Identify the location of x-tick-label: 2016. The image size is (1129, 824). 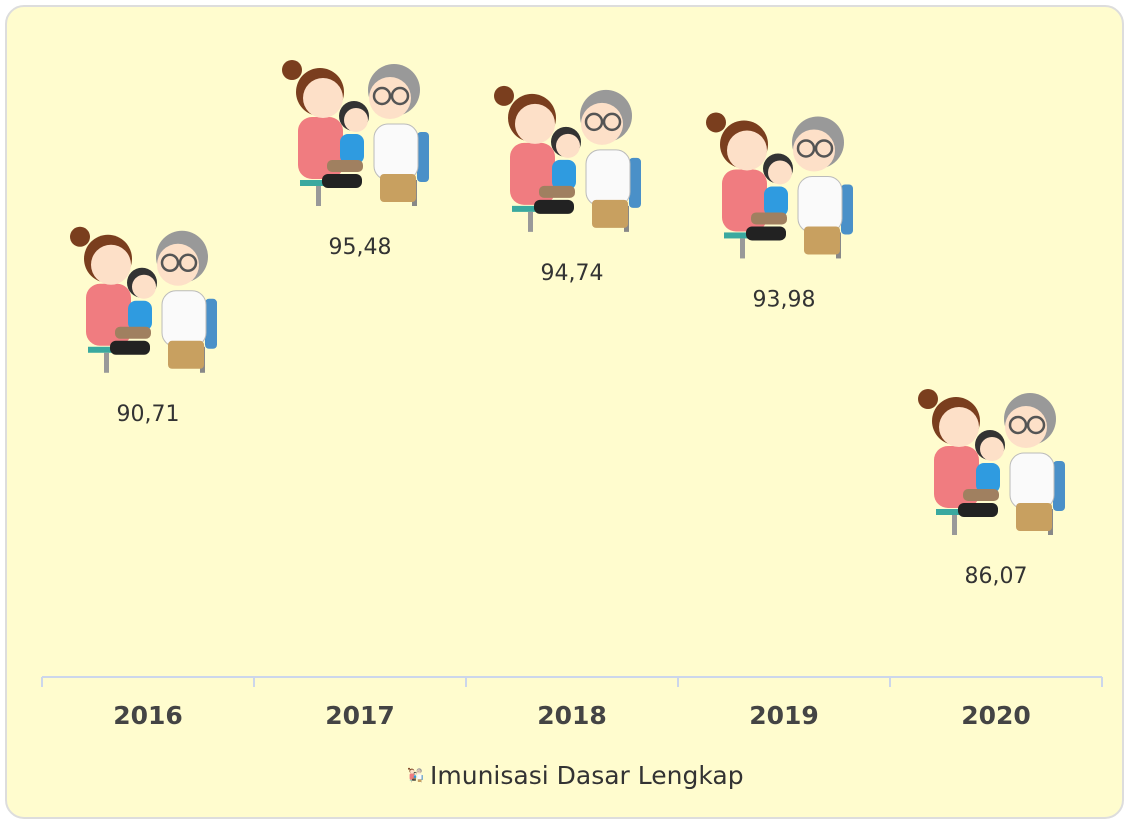
(148, 715).